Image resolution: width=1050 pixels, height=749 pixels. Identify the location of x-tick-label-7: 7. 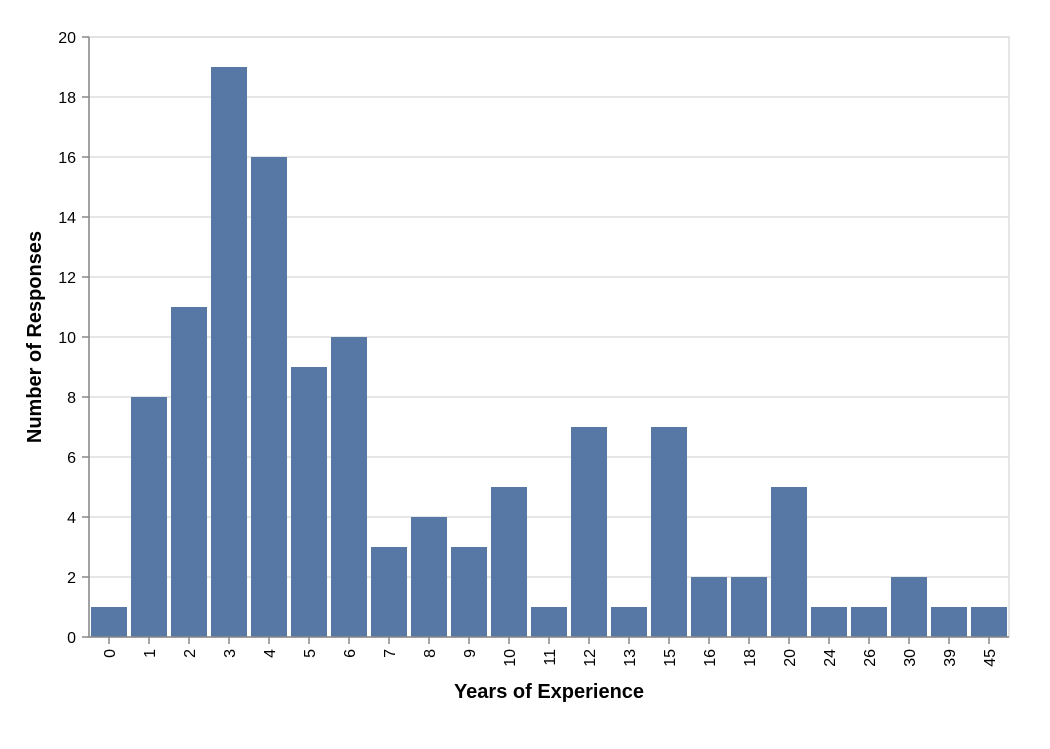
(390, 653).